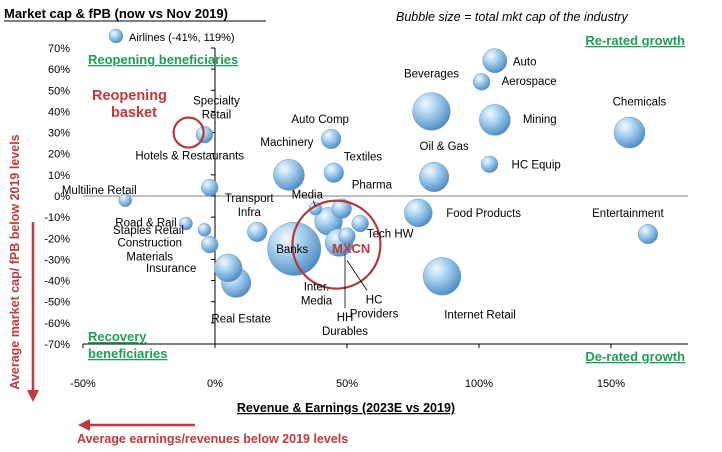 This screenshot has height=452, width=722. Describe the element at coordinates (163, 59) in the screenshot. I see `quadrant-label-top-left: Reopening beneficiaries` at that location.